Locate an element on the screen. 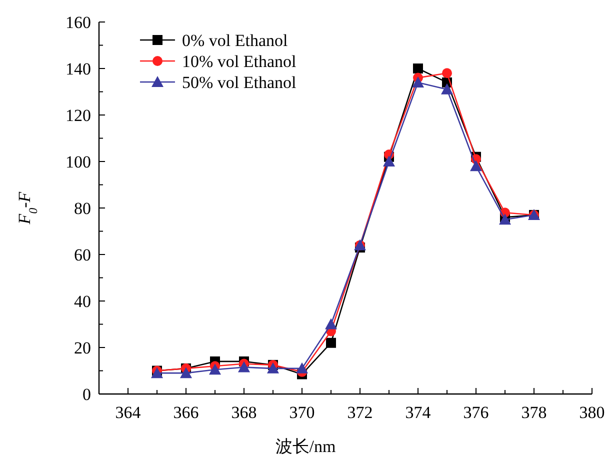 The height and width of the screenshot is (459, 609). x-tick-label: 370 is located at coordinates (302, 412).